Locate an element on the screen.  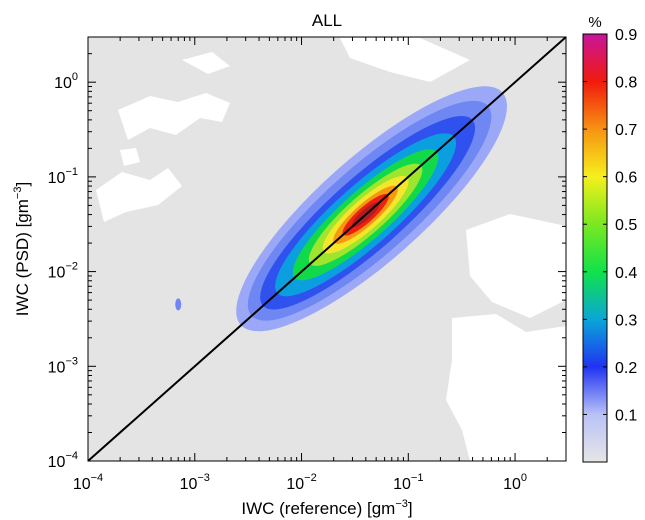
x-tick-label: 10⁻² is located at coordinates (301, 482).